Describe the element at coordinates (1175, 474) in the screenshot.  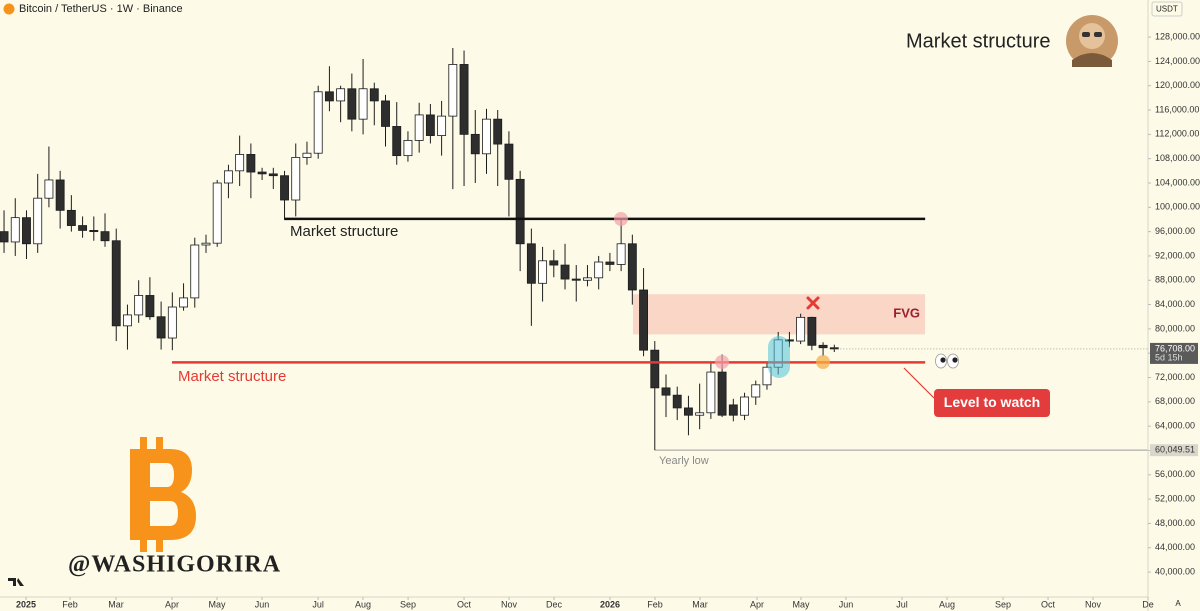
I see `y-tick-label: 56,000.00` at that location.